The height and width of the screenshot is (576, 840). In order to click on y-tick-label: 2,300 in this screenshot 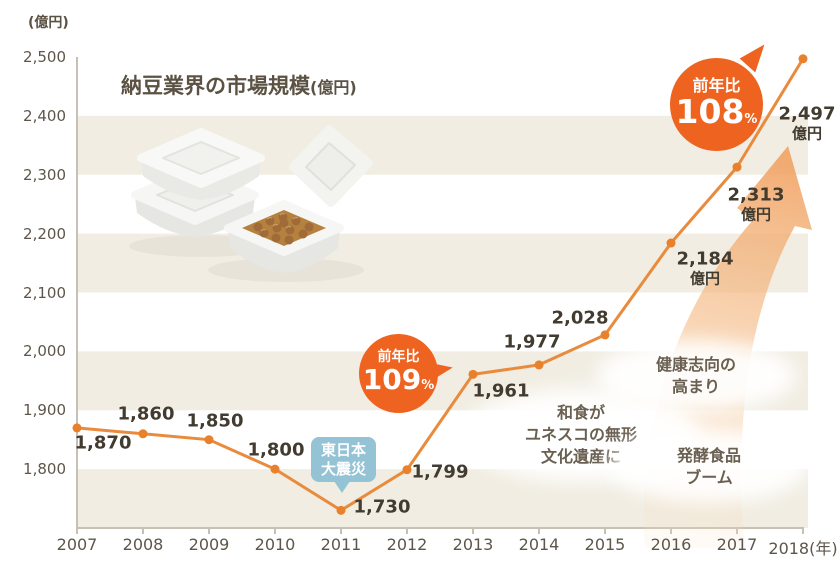, I will do `click(44, 174)`.